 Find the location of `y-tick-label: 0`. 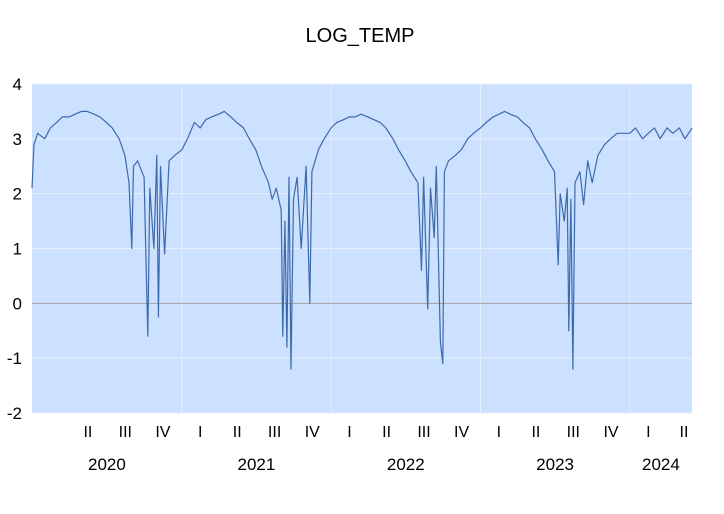

y-tick-label: 0 is located at coordinates (17, 303).